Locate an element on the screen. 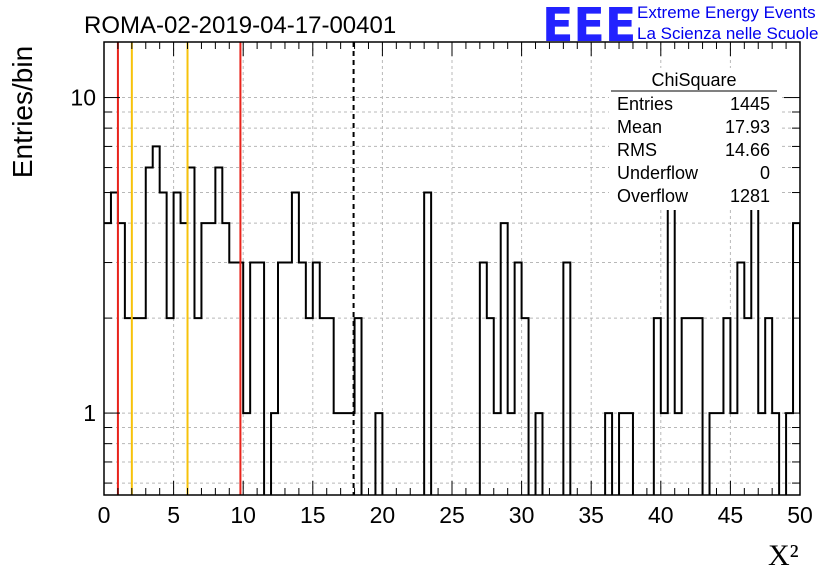  stats-value-underflow: 0 is located at coordinates (765, 173).